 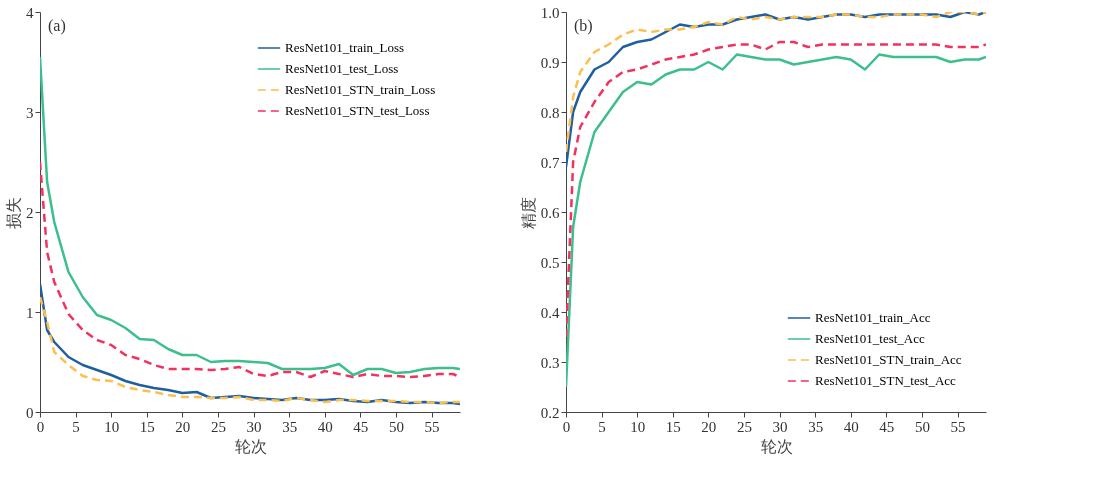 What do you see at coordinates (870, 338) in the screenshot?
I see `legend-label: ResNet101_test_Acc` at bounding box center [870, 338].